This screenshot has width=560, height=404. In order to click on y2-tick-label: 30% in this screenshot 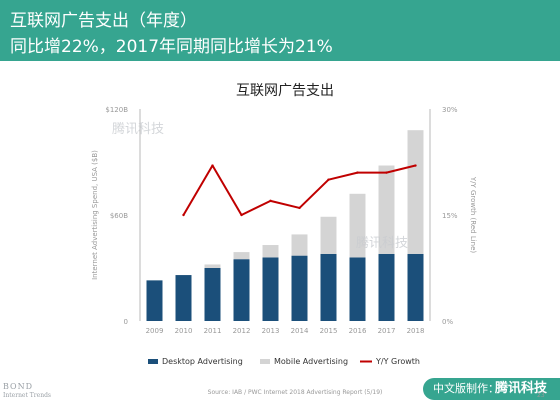, I will do `click(450, 110)`.